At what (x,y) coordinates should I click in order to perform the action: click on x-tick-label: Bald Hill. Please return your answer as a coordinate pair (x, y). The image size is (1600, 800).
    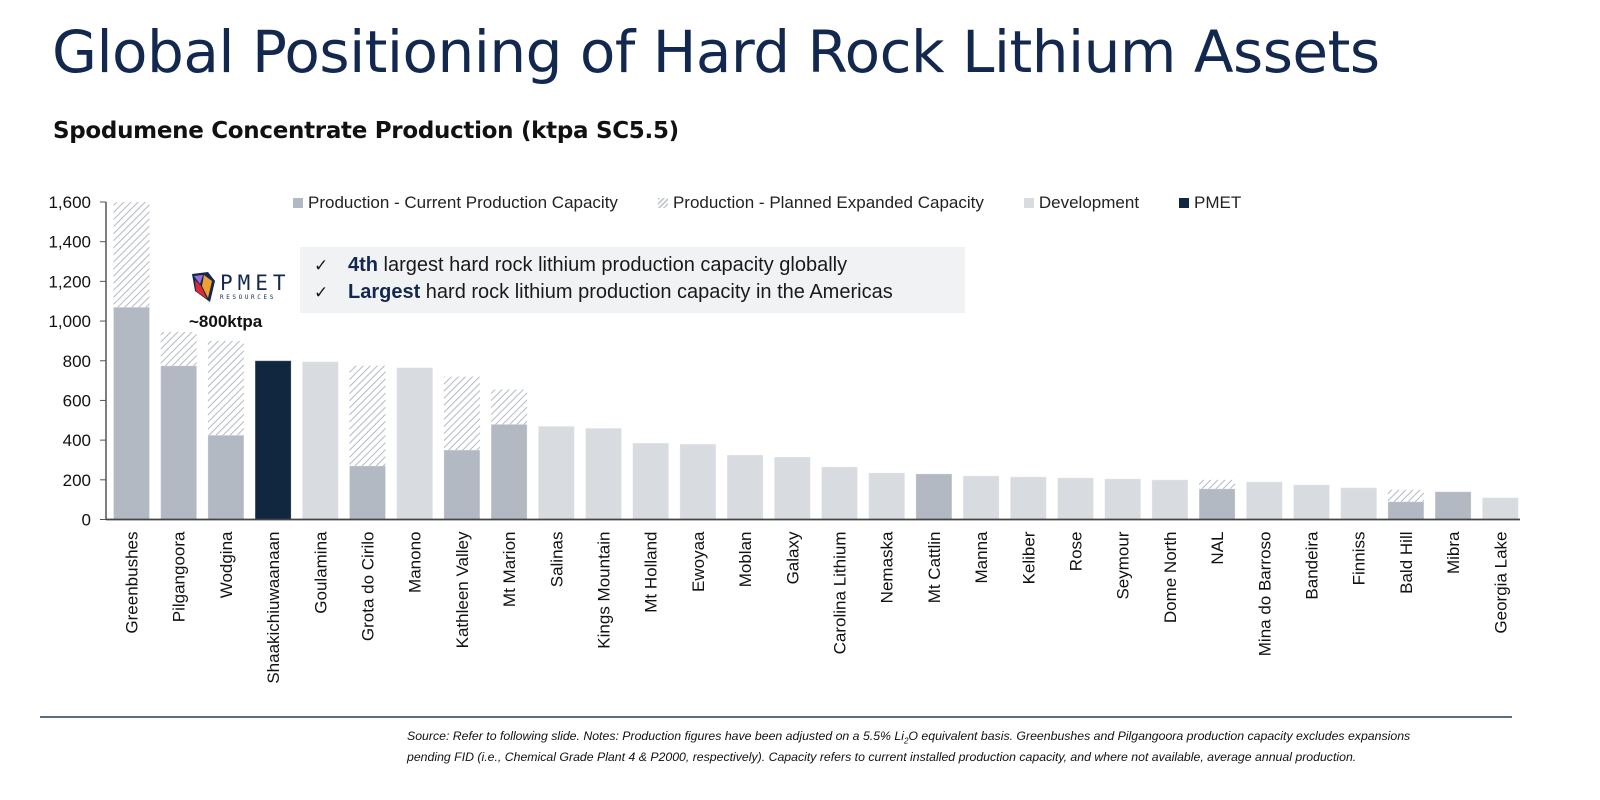
    Looking at the image, I should click on (1406, 563).